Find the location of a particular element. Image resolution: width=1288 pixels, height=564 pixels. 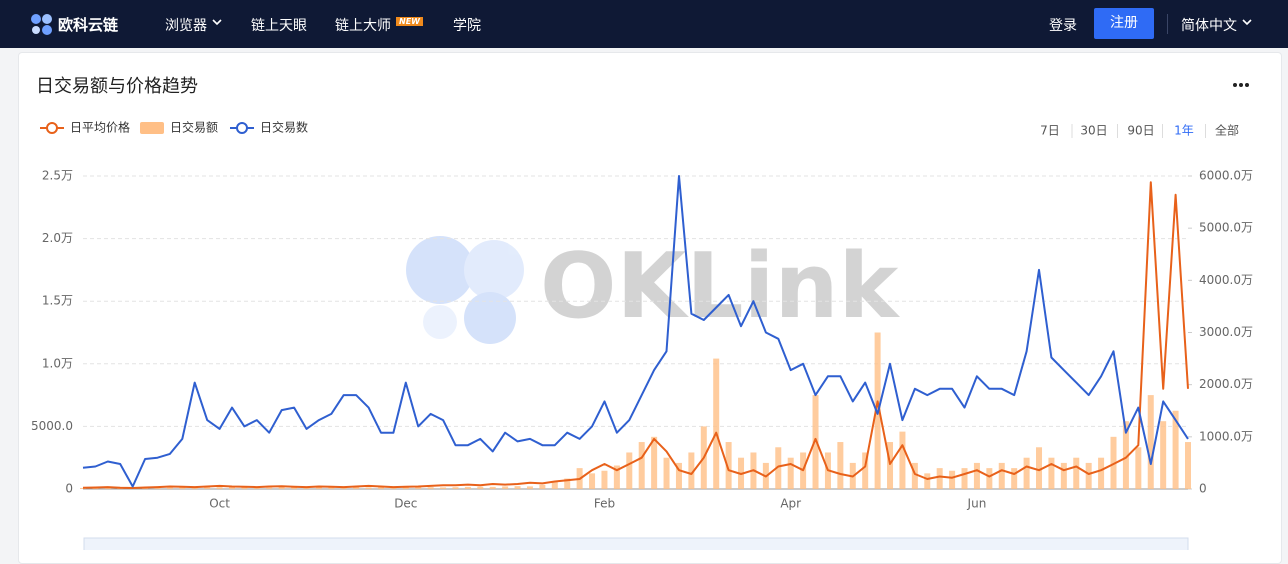

nav-item: 浏览器 is located at coordinates (186, 26).